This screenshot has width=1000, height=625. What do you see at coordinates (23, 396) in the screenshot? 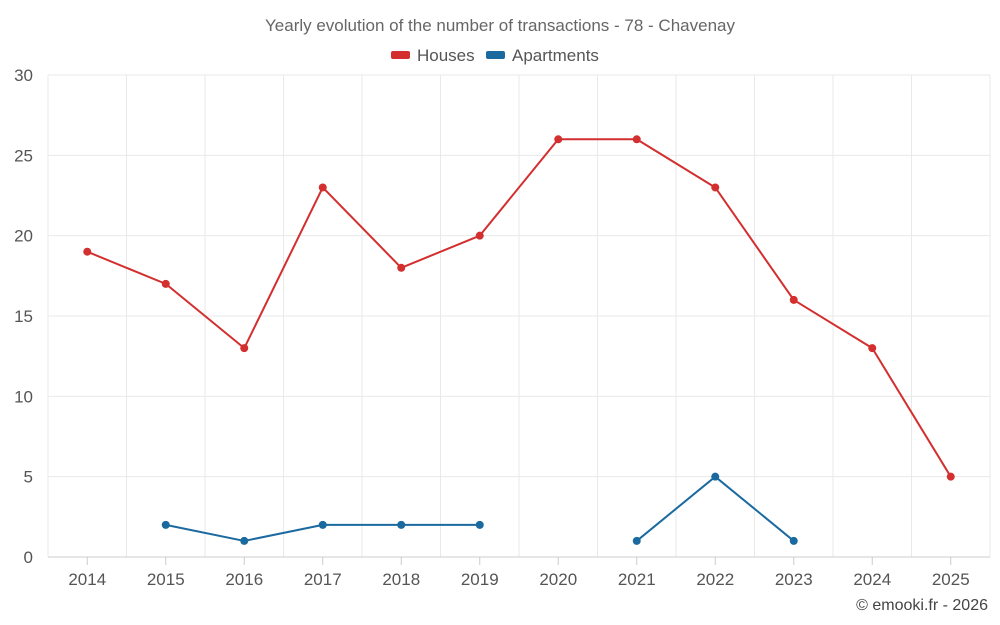
I see `y-tick-label: 10` at bounding box center [23, 396].